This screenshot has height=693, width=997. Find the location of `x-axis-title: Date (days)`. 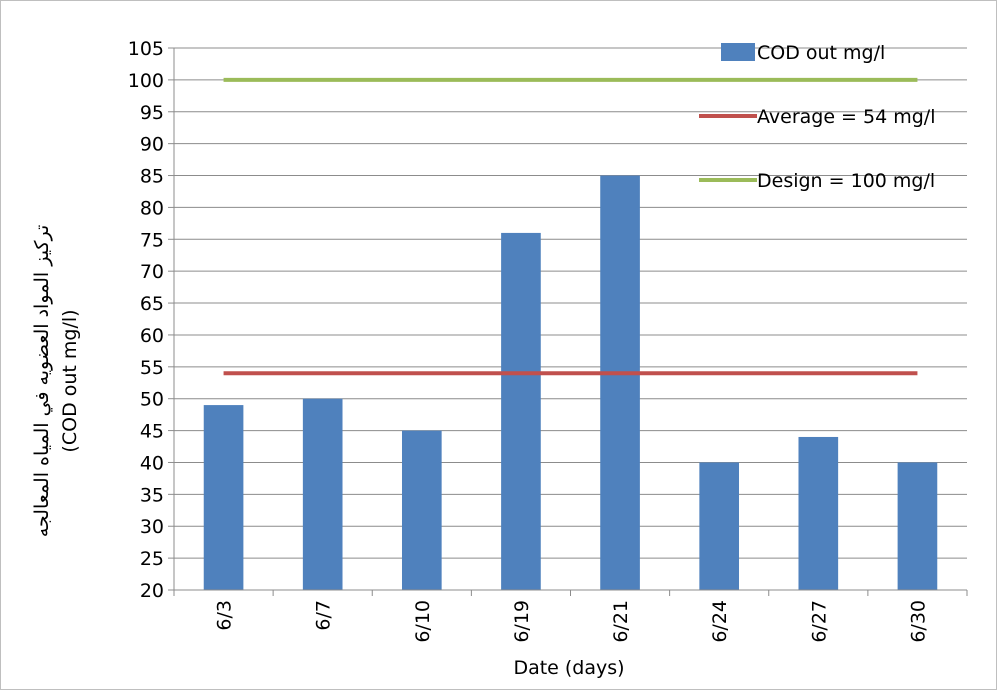

x-axis-title: Date (days) is located at coordinates (568, 668).